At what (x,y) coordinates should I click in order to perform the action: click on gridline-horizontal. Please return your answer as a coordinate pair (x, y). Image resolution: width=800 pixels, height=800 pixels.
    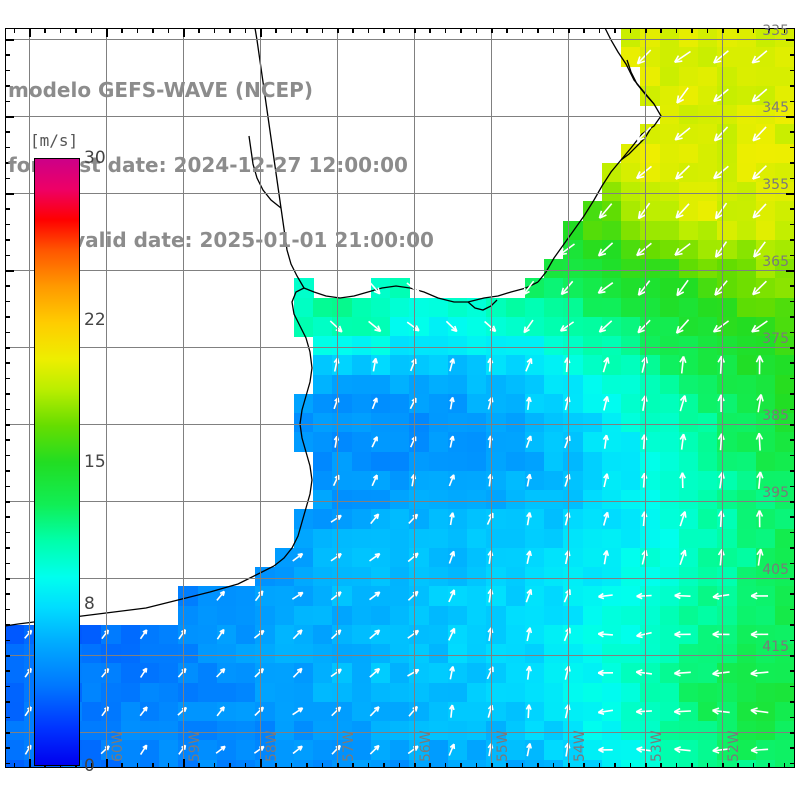
    Looking at the image, I should click on (400, 347).